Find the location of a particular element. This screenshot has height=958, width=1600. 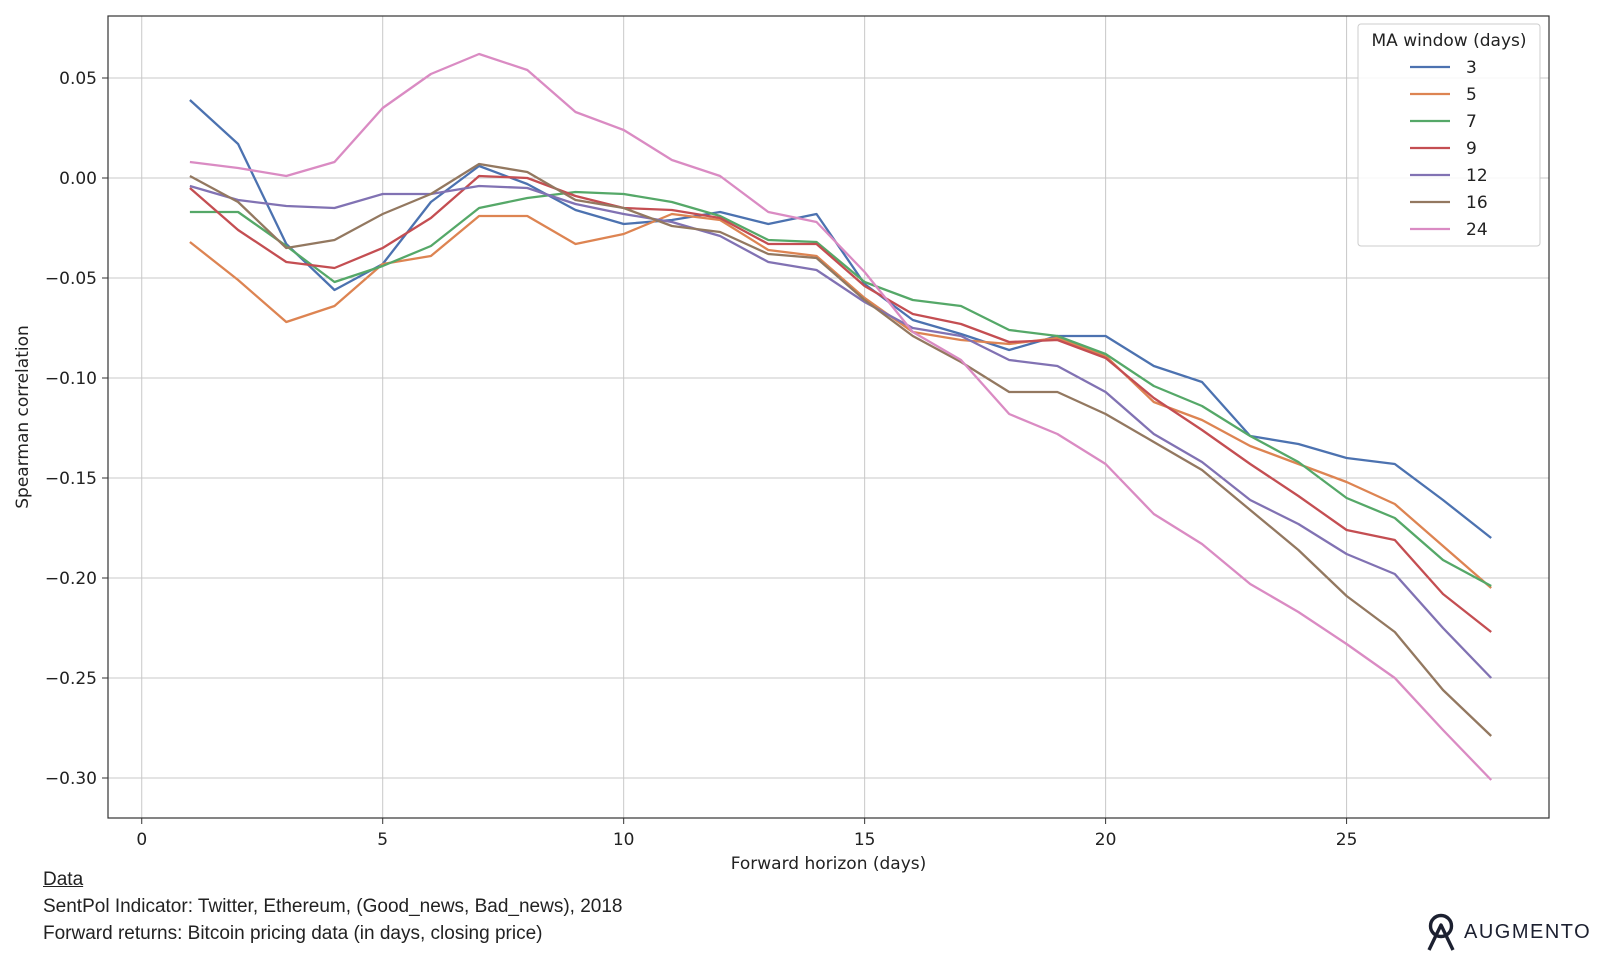

y-tick-label: −0.20 is located at coordinates (71, 579).